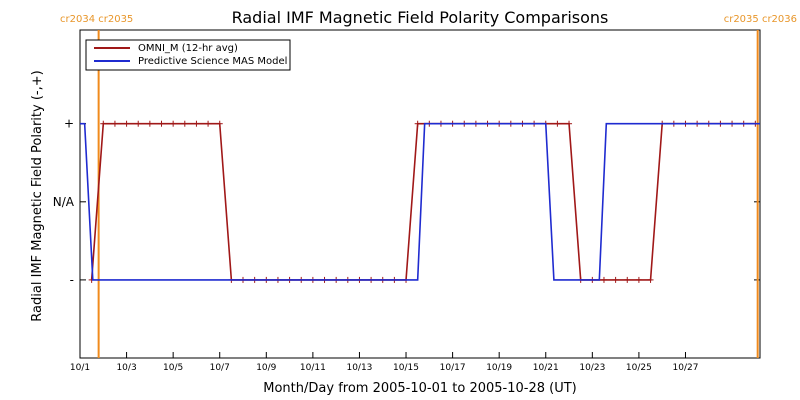 The width and height of the screenshot is (800, 400). What do you see at coordinates (64, 202) in the screenshot?
I see `y-tick-label: N/A` at bounding box center [64, 202].